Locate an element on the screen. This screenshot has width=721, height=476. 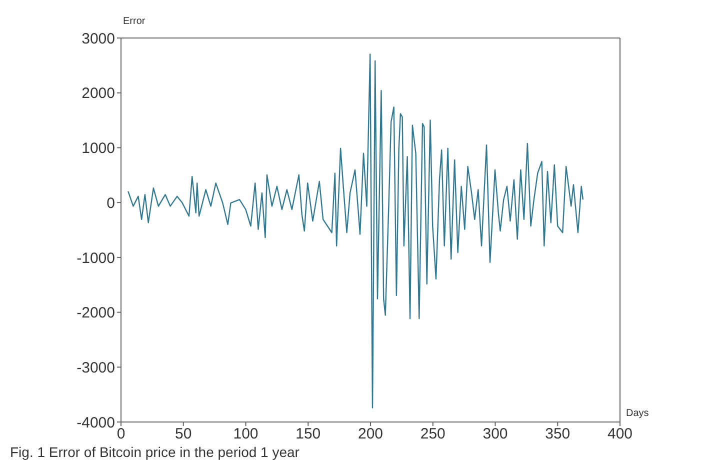
y-tick-label: -4000 is located at coordinates (95, 423).